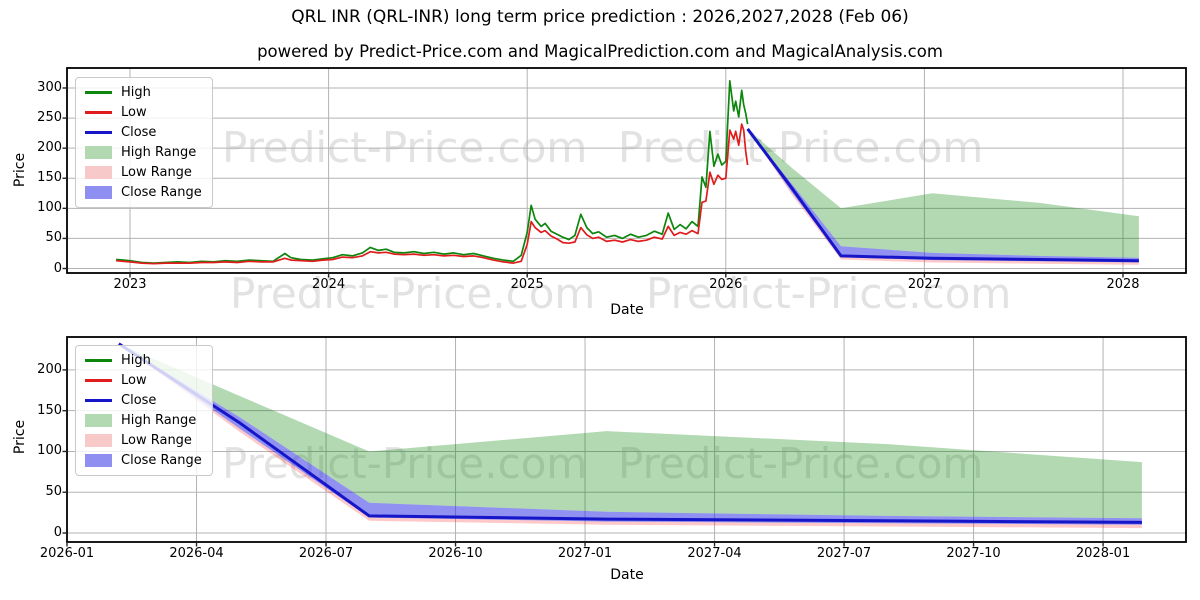 Image resolution: width=1200 pixels, height=600 pixels. What do you see at coordinates (1103, 553) in the screenshot?
I see `x-tick-label: 2028-01` at bounding box center [1103, 553].